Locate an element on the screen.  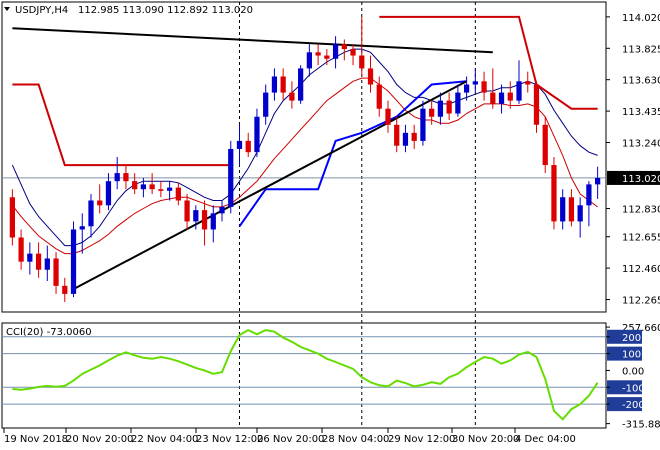
cci-tick-label: 200 is located at coordinates (631, 338).